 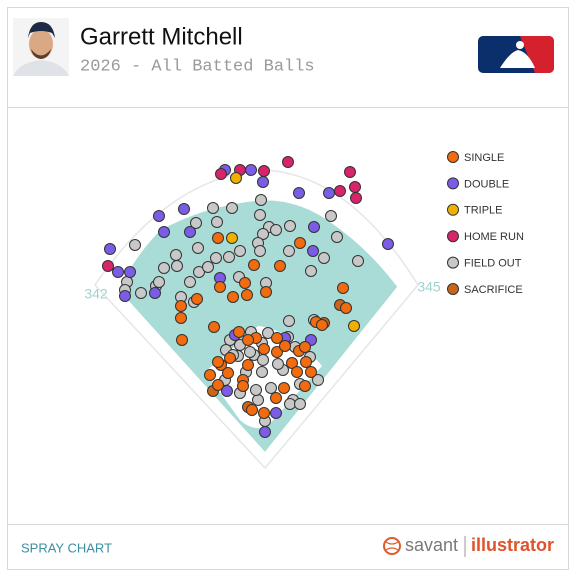 I want to click on player-photo, so click(x=41, y=47).